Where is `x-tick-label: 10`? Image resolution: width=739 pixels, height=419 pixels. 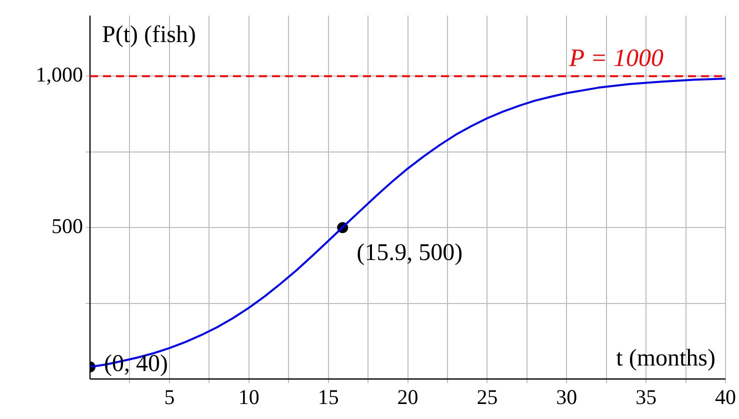 x-tick-label: 10 is located at coordinates (249, 397).